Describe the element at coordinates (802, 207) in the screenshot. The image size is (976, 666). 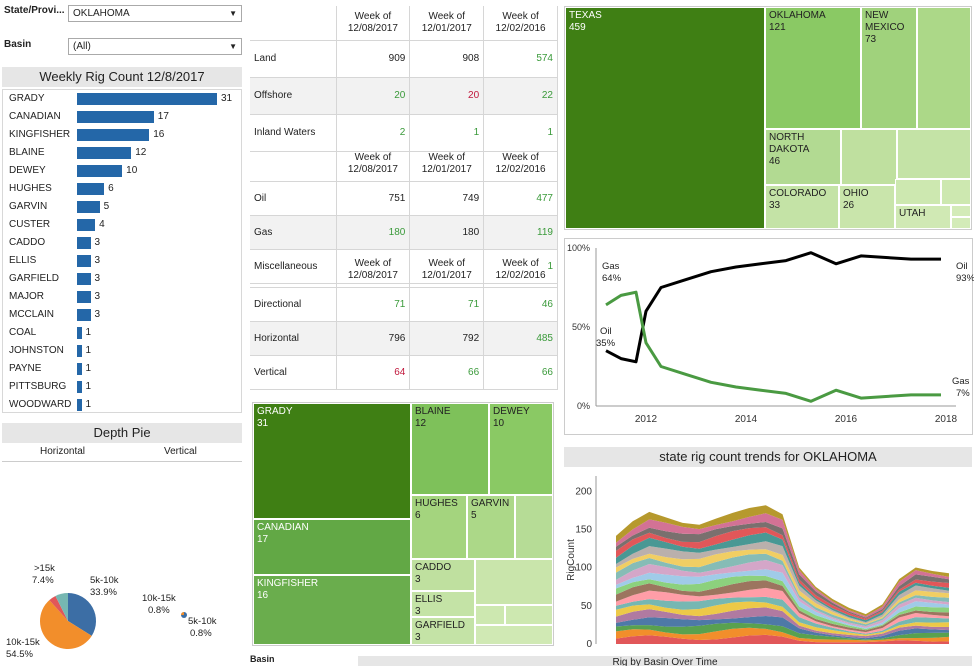
I see `treemap-cell-colorado: COLORADO 33` at that location.